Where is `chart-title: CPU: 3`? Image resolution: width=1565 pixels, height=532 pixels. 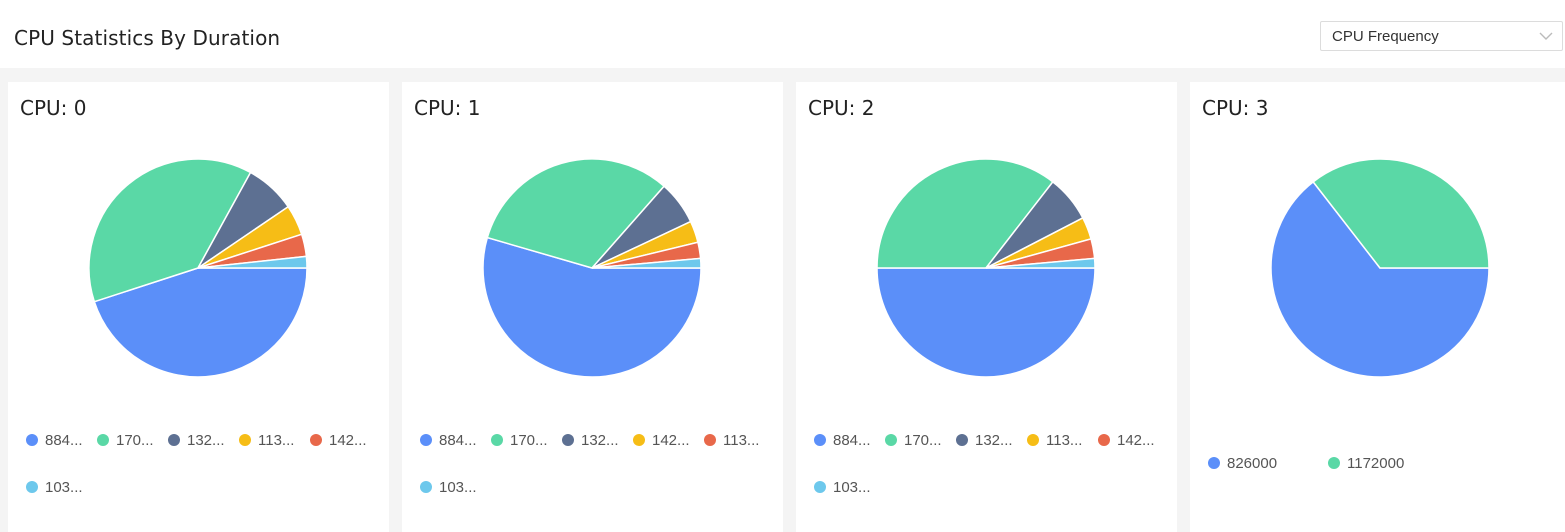
chart-title: CPU: 3 is located at coordinates (1235, 108).